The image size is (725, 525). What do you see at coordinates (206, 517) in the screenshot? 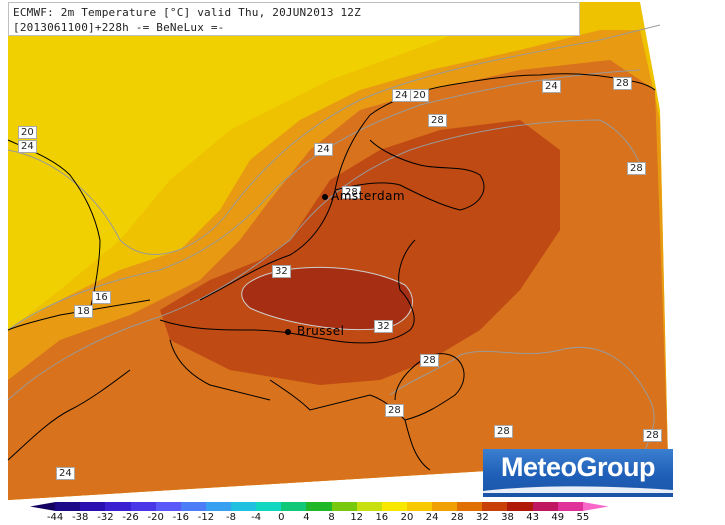
I see `colorbar-tick-label: -12` at bounding box center [206, 517].